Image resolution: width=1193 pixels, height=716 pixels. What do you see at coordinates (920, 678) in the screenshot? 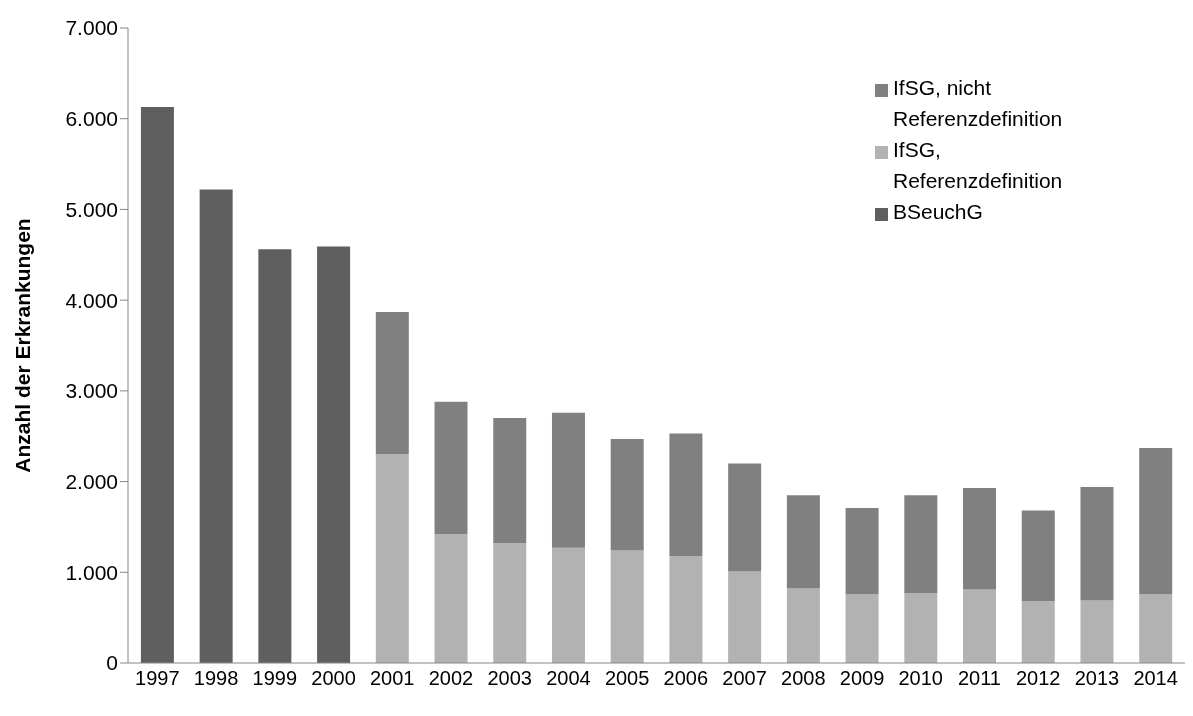
I see `x-tick-label: 2010` at bounding box center [920, 678].